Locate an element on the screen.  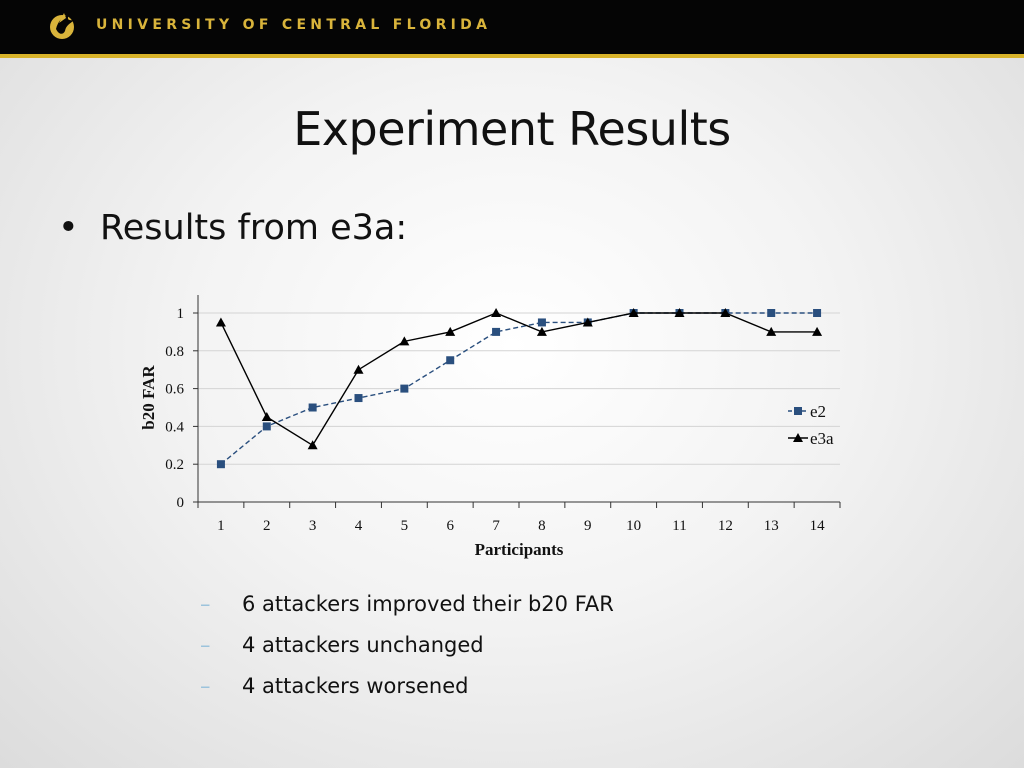
series-line-e2 is located at coordinates (519, 388).